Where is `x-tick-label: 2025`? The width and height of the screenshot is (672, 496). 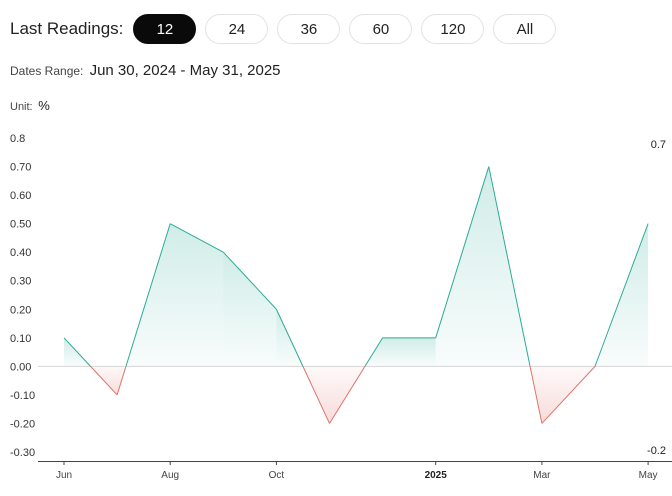 x-tick-label: 2025 is located at coordinates (436, 475).